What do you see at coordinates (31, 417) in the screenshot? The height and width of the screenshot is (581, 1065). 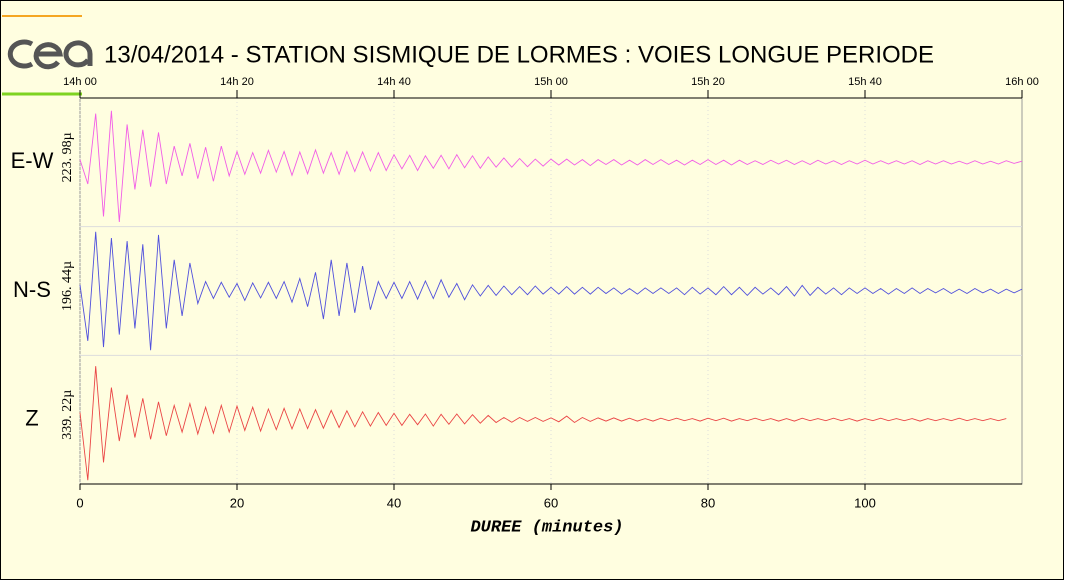 I see `channel-label: Z` at bounding box center [31, 417].